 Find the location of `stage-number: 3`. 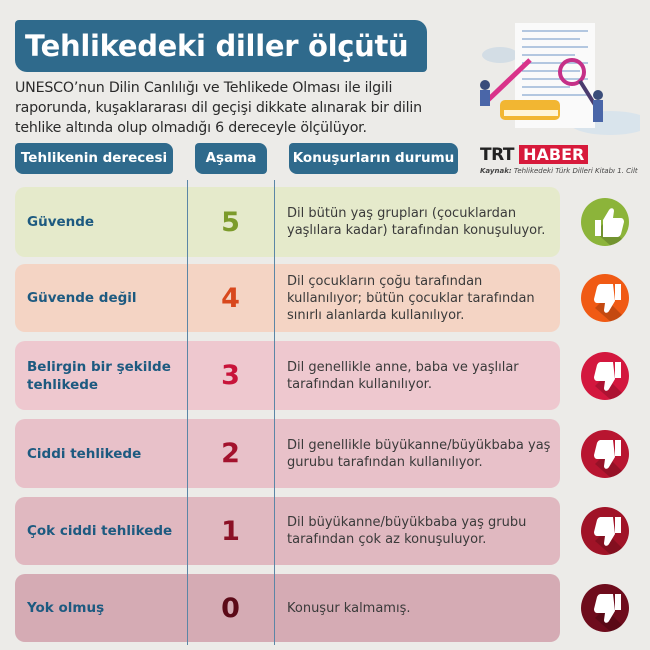

stage-number: 3 is located at coordinates (230, 375).